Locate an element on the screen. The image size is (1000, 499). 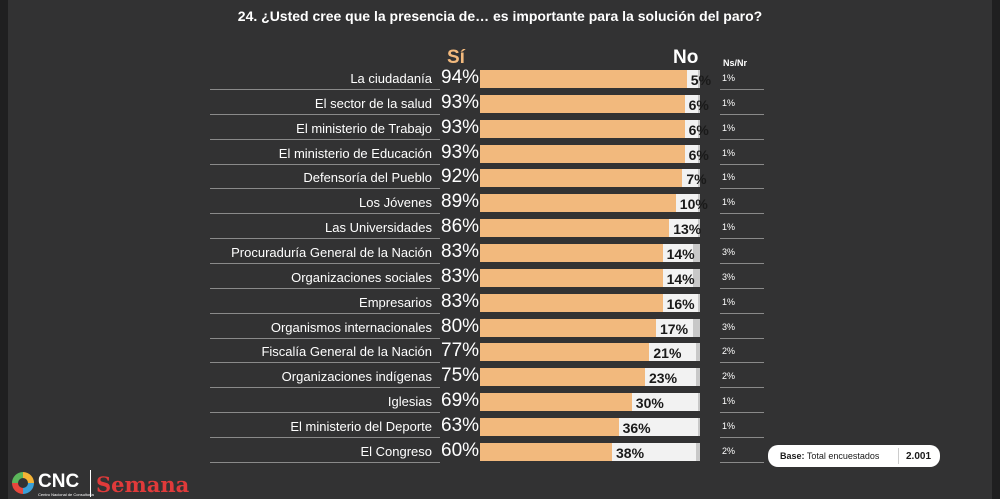
bar-track: 23% is located at coordinates (590, 377).